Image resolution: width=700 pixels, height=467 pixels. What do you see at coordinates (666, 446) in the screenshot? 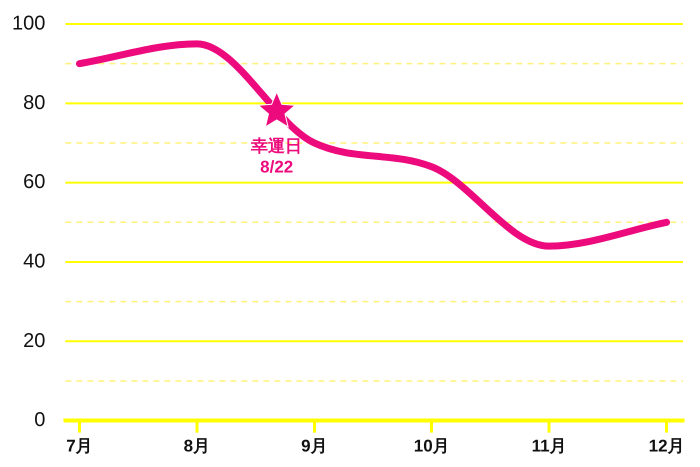
I see `x-tick-label: 12月` at bounding box center [666, 446].